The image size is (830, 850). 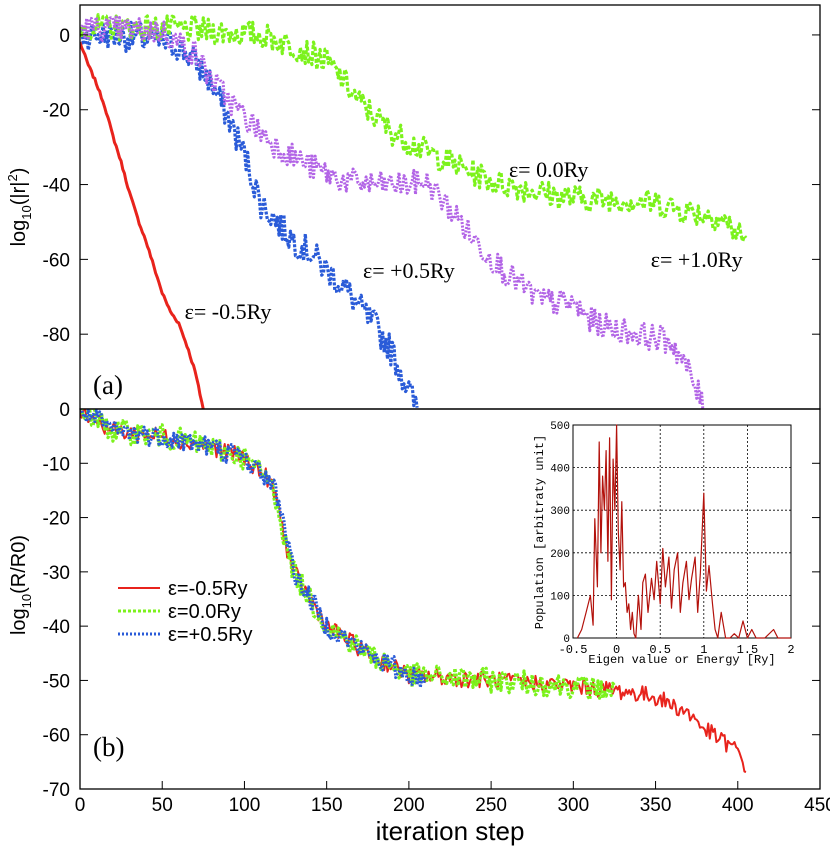 I want to click on panel-b-x-tick-label: 350, so click(x=656, y=805).